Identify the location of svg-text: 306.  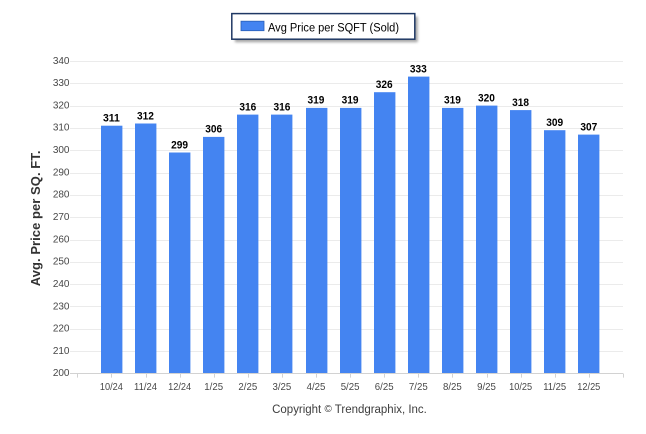
(213, 130).